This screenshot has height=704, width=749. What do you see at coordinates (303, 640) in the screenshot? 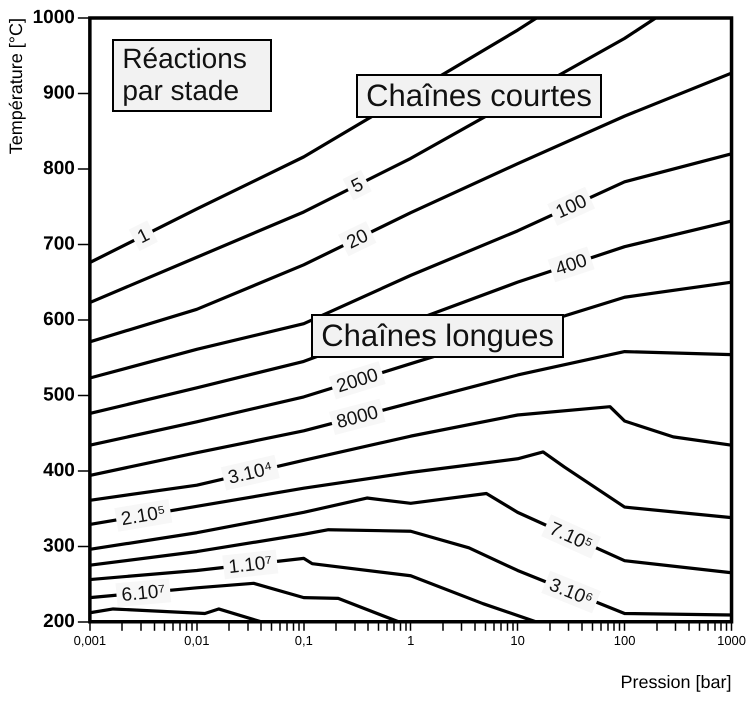
I see `x-tick-label: 0,1` at bounding box center [303, 640].